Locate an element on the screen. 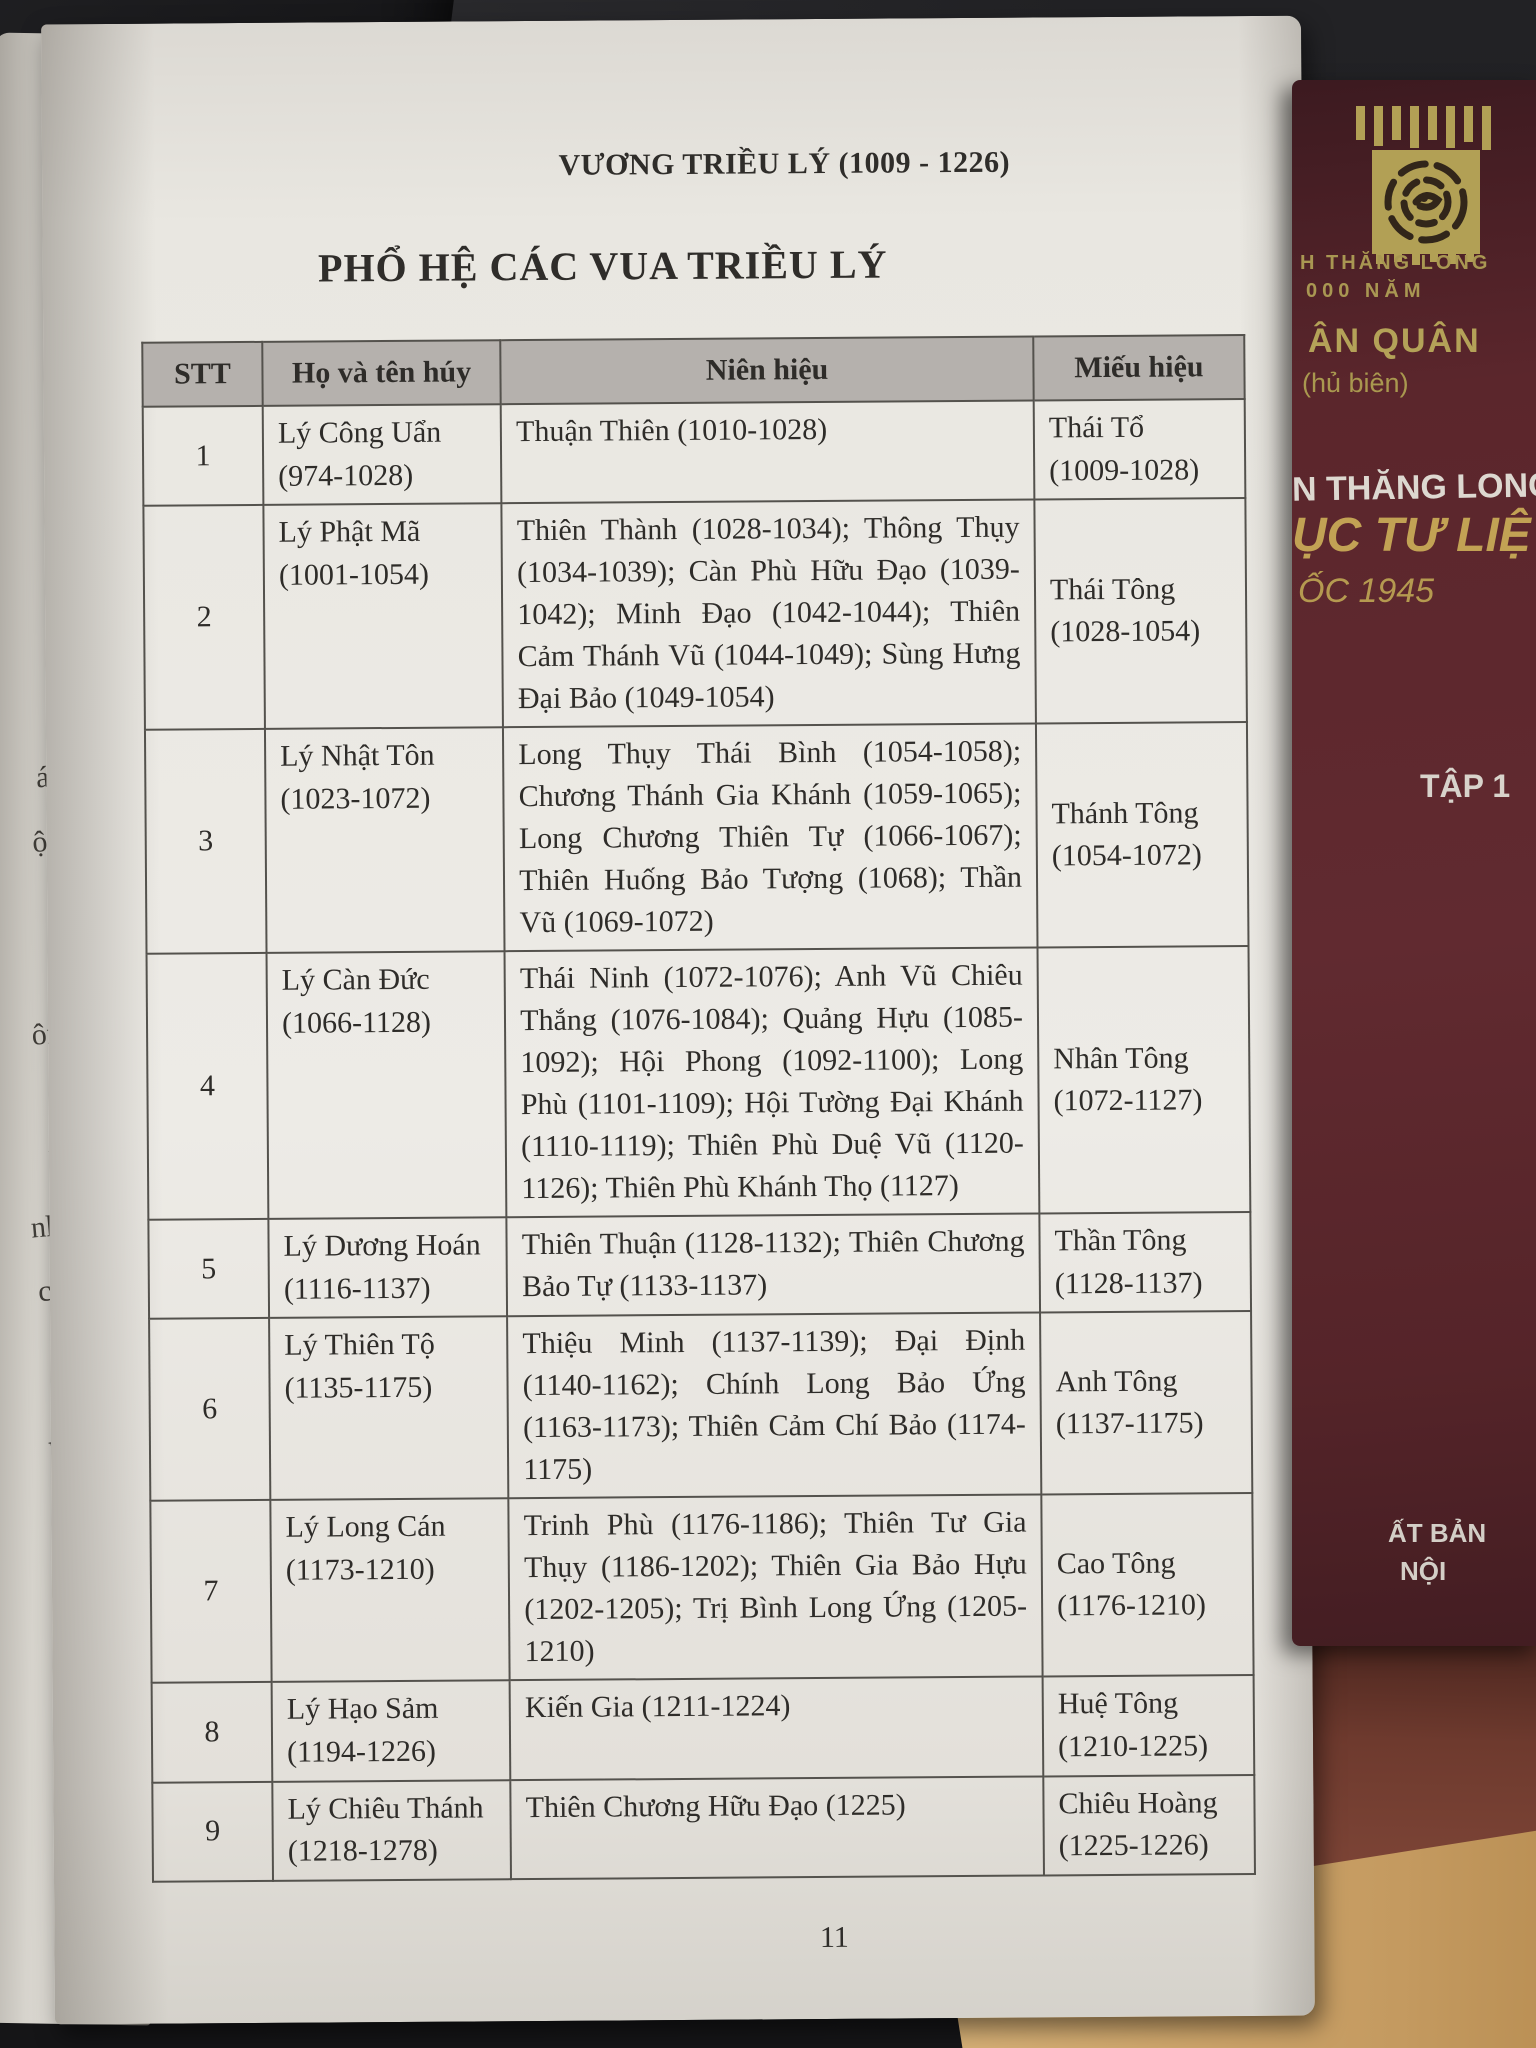 The image size is (1536, 2048). cell-stt-text: 2 is located at coordinates (204, 617).